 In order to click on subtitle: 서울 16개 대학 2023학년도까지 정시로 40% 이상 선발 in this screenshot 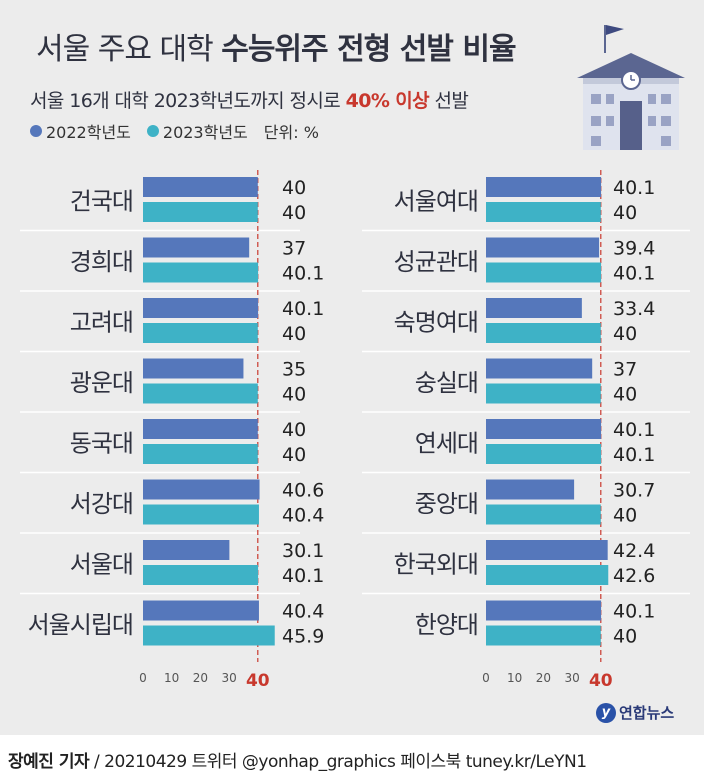, I will do `click(249, 99)`.